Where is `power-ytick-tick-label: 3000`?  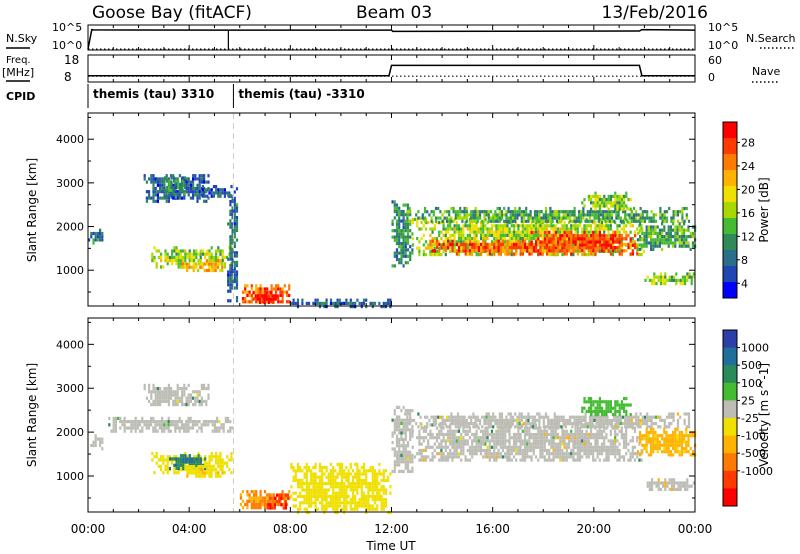 power-ytick-tick-label: 3000 is located at coordinates (70, 183).